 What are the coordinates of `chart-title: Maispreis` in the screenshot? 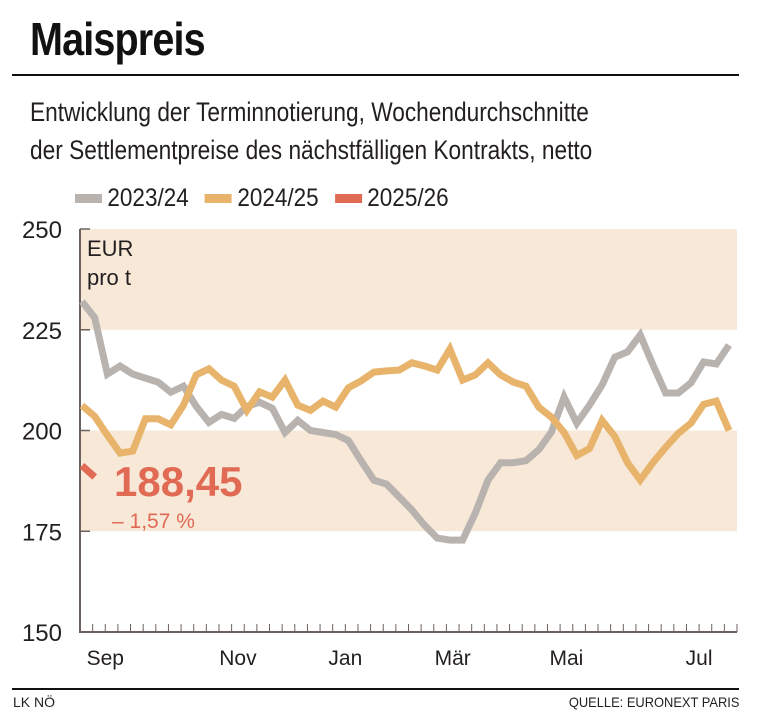 It's located at (118, 39).